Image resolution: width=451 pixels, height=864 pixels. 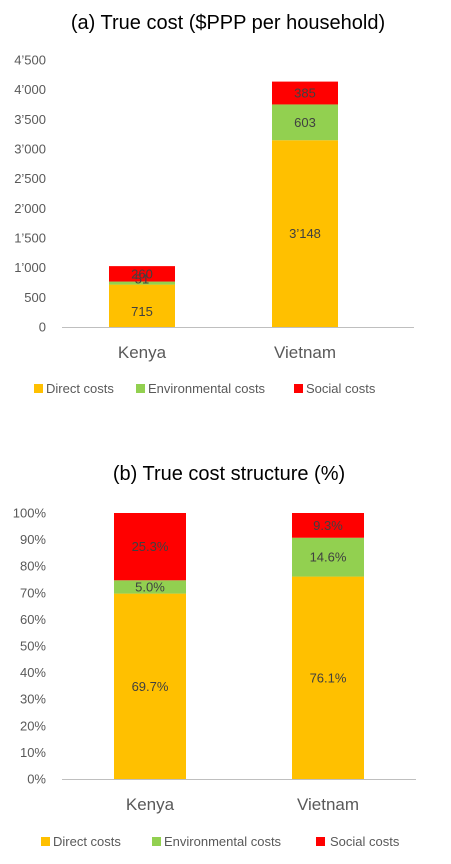 I want to click on y-tick-label: 30%, so click(x=33, y=699).